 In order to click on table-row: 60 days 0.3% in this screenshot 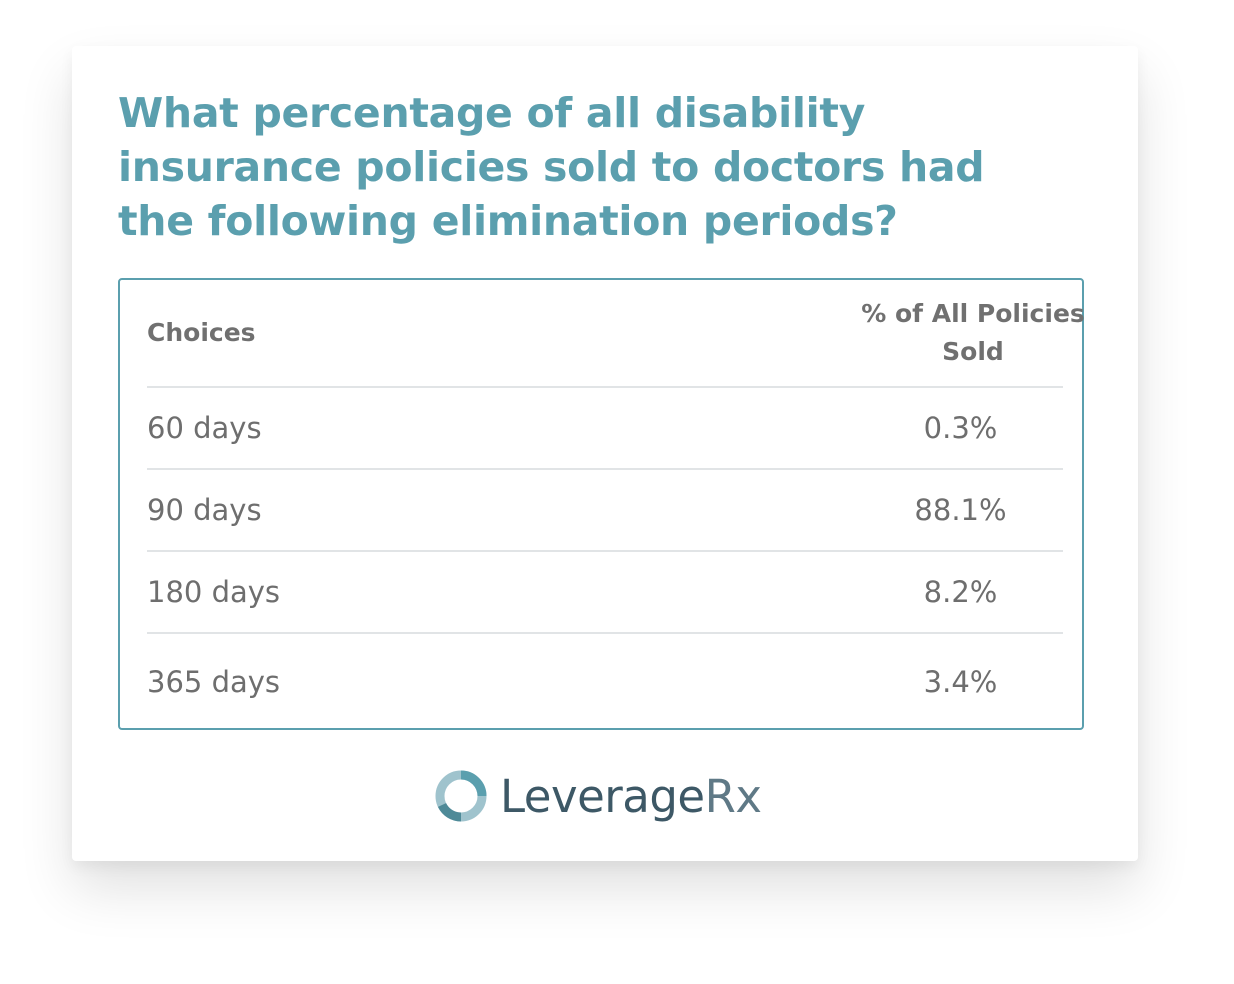, I will do `click(605, 429)`.